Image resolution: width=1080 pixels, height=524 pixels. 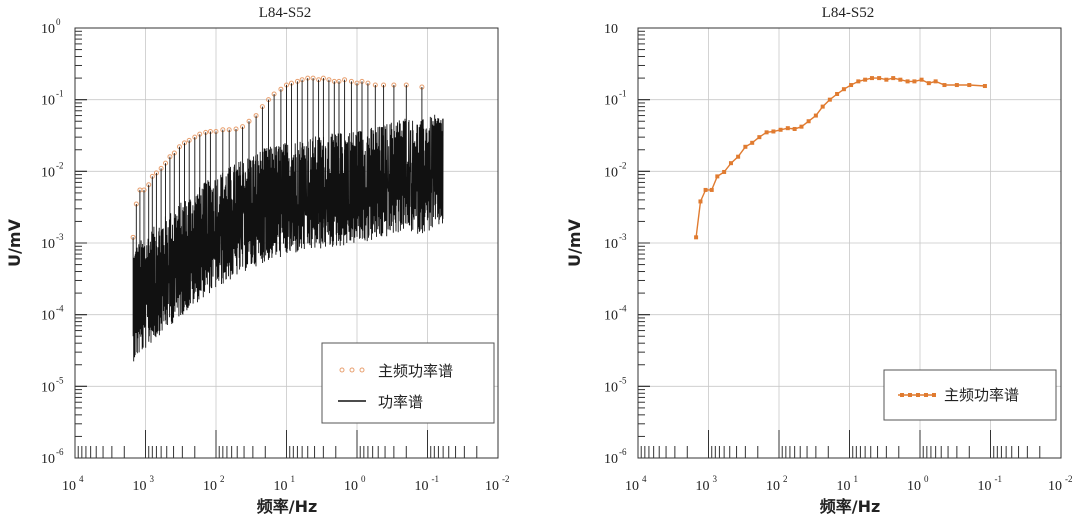 What do you see at coordinates (58, 22) in the screenshot?
I see `y-tick-label-exponent: 0` at bounding box center [58, 22].